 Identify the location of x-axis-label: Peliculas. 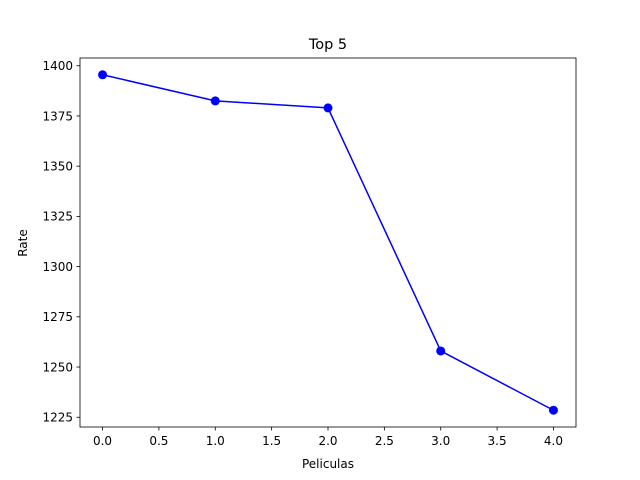
(328, 464).